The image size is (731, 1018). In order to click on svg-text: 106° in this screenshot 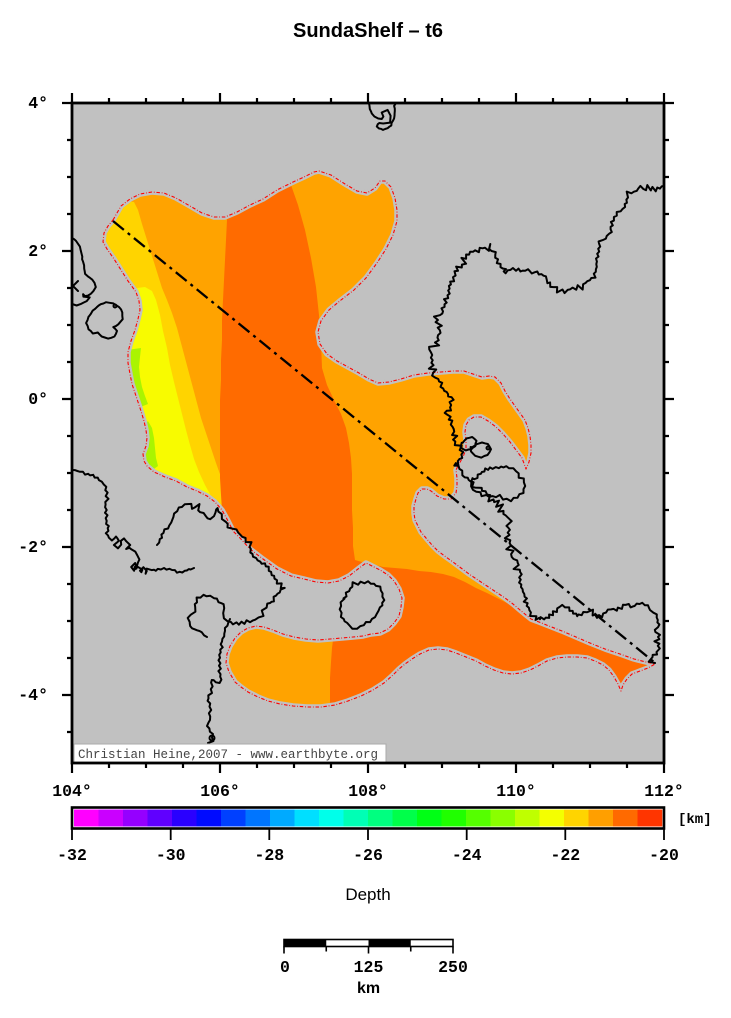, I will do `click(220, 791)`.